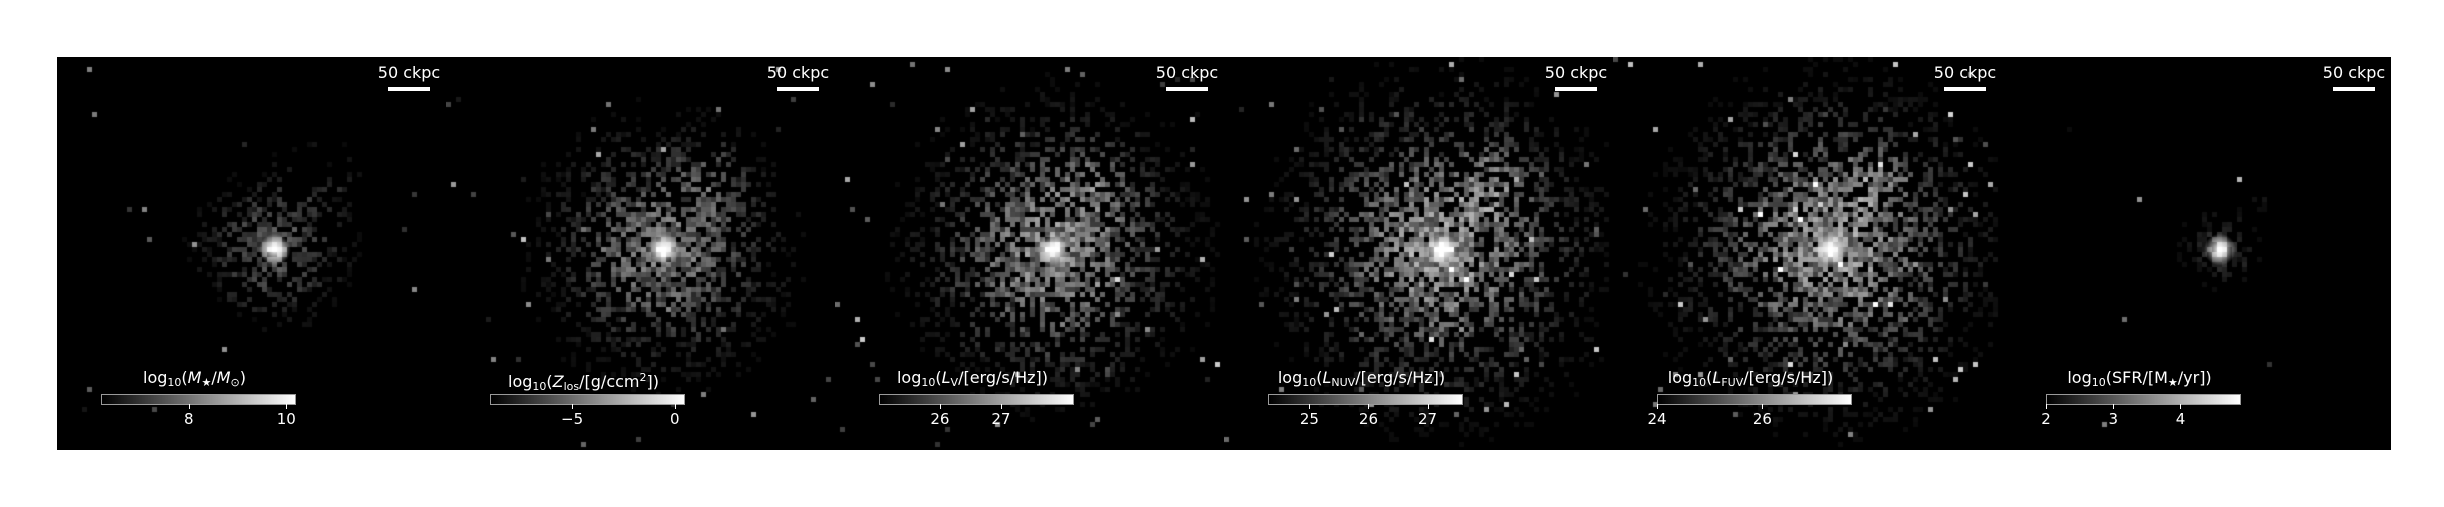 This screenshot has height=507, width=2444. I want to click on colorbar-tick-label: 10, so click(286, 419).